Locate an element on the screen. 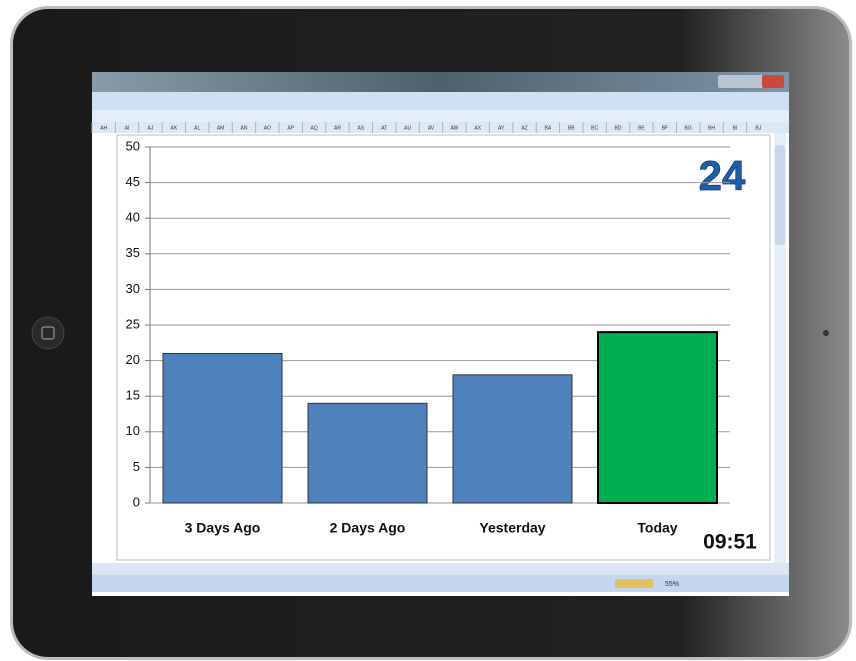 This screenshot has width=856, height=661. x-tick-label: Yesterday is located at coordinates (512, 528).